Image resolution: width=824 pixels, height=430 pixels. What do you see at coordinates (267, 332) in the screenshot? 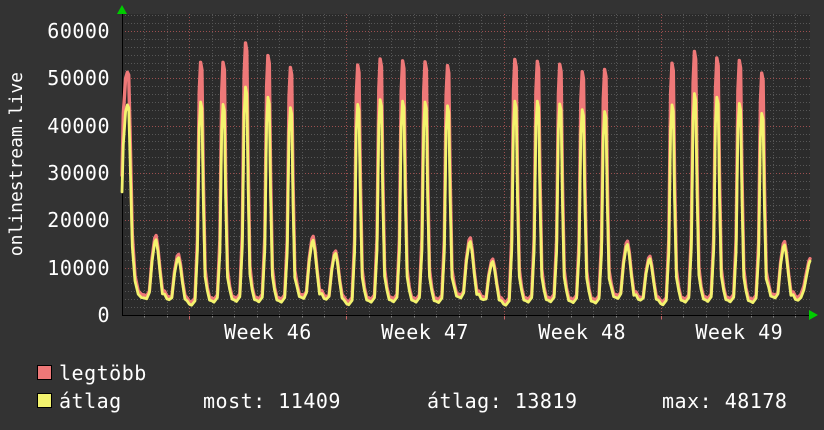
I see `x-tick-label: Week 46` at bounding box center [267, 332].